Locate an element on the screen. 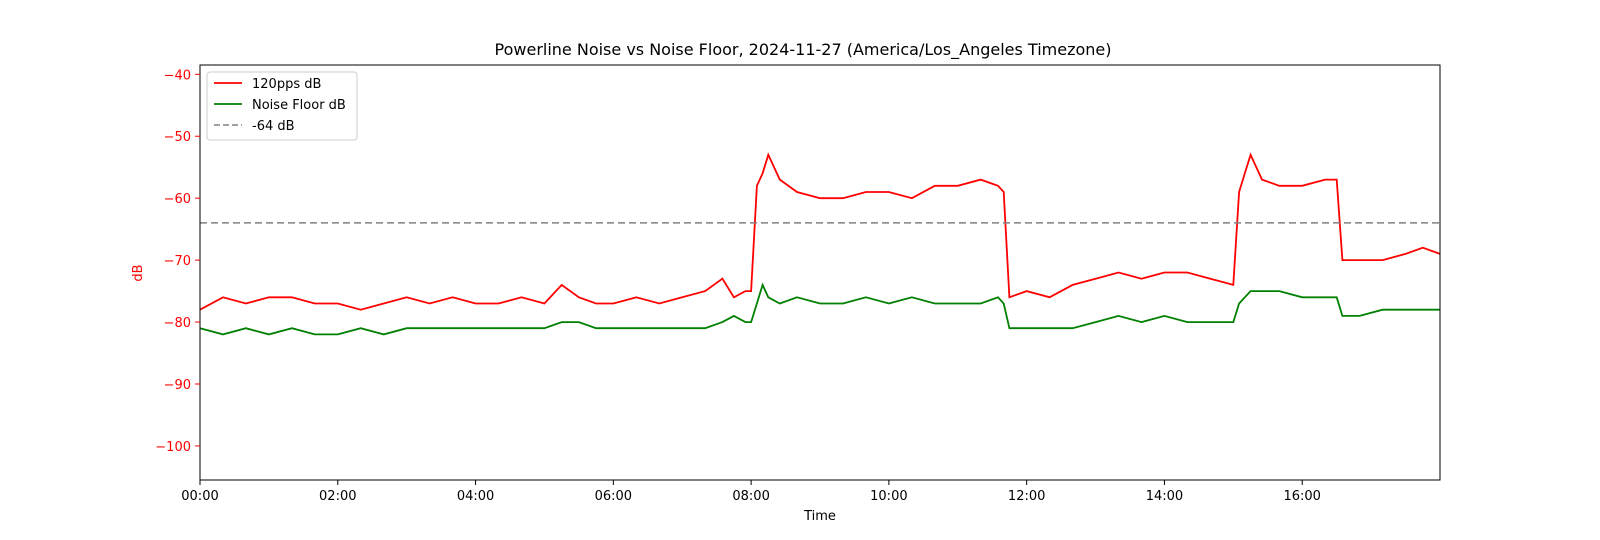 Image resolution: width=1600 pixels, height=540 pixels. x-tick-label: 14:00 is located at coordinates (1164, 496).